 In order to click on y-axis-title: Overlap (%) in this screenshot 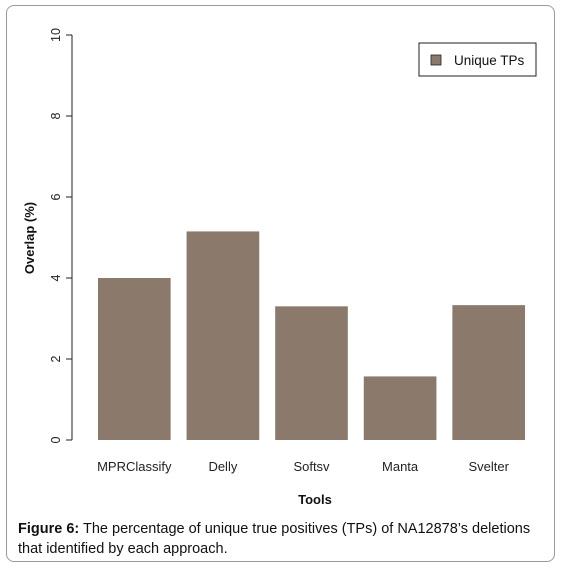, I will do `click(29, 238)`.